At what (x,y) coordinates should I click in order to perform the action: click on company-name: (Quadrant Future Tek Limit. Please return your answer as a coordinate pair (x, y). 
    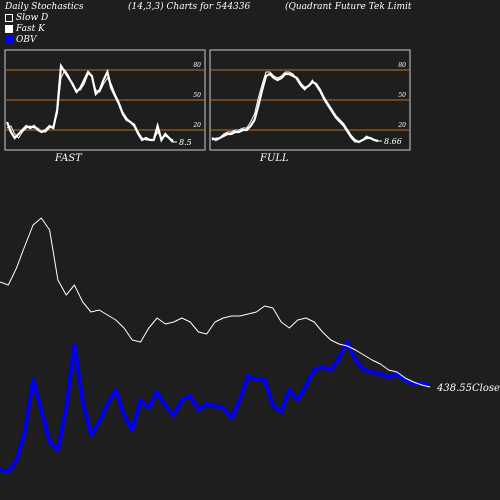
    Looking at the image, I should click on (348, 7).